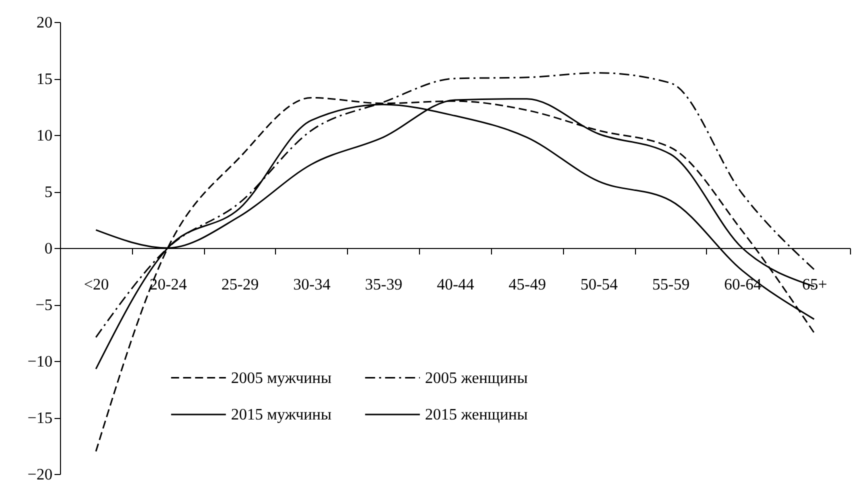 Image resolution: width=861 pixels, height=482 pixels. What do you see at coordinates (455, 285) in the screenshot?
I see `x-tick-label: 40-44` at bounding box center [455, 285].